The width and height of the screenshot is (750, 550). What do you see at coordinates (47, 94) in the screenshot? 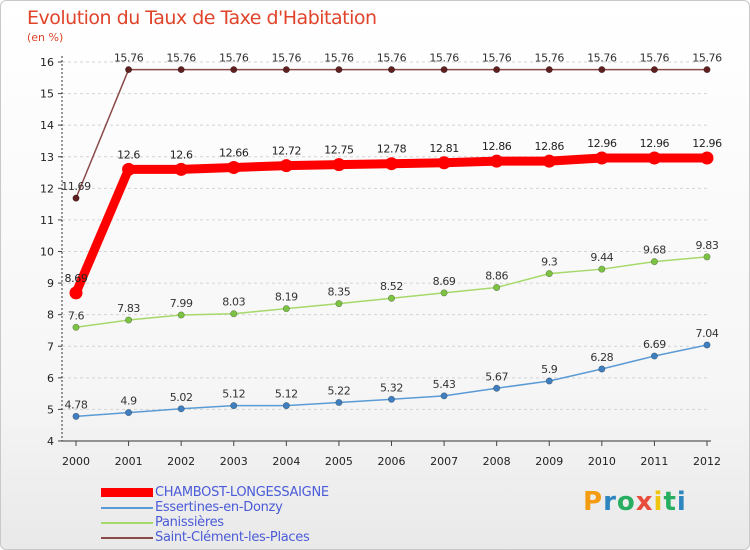
I see `y-tick-label: 15` at bounding box center [47, 94].